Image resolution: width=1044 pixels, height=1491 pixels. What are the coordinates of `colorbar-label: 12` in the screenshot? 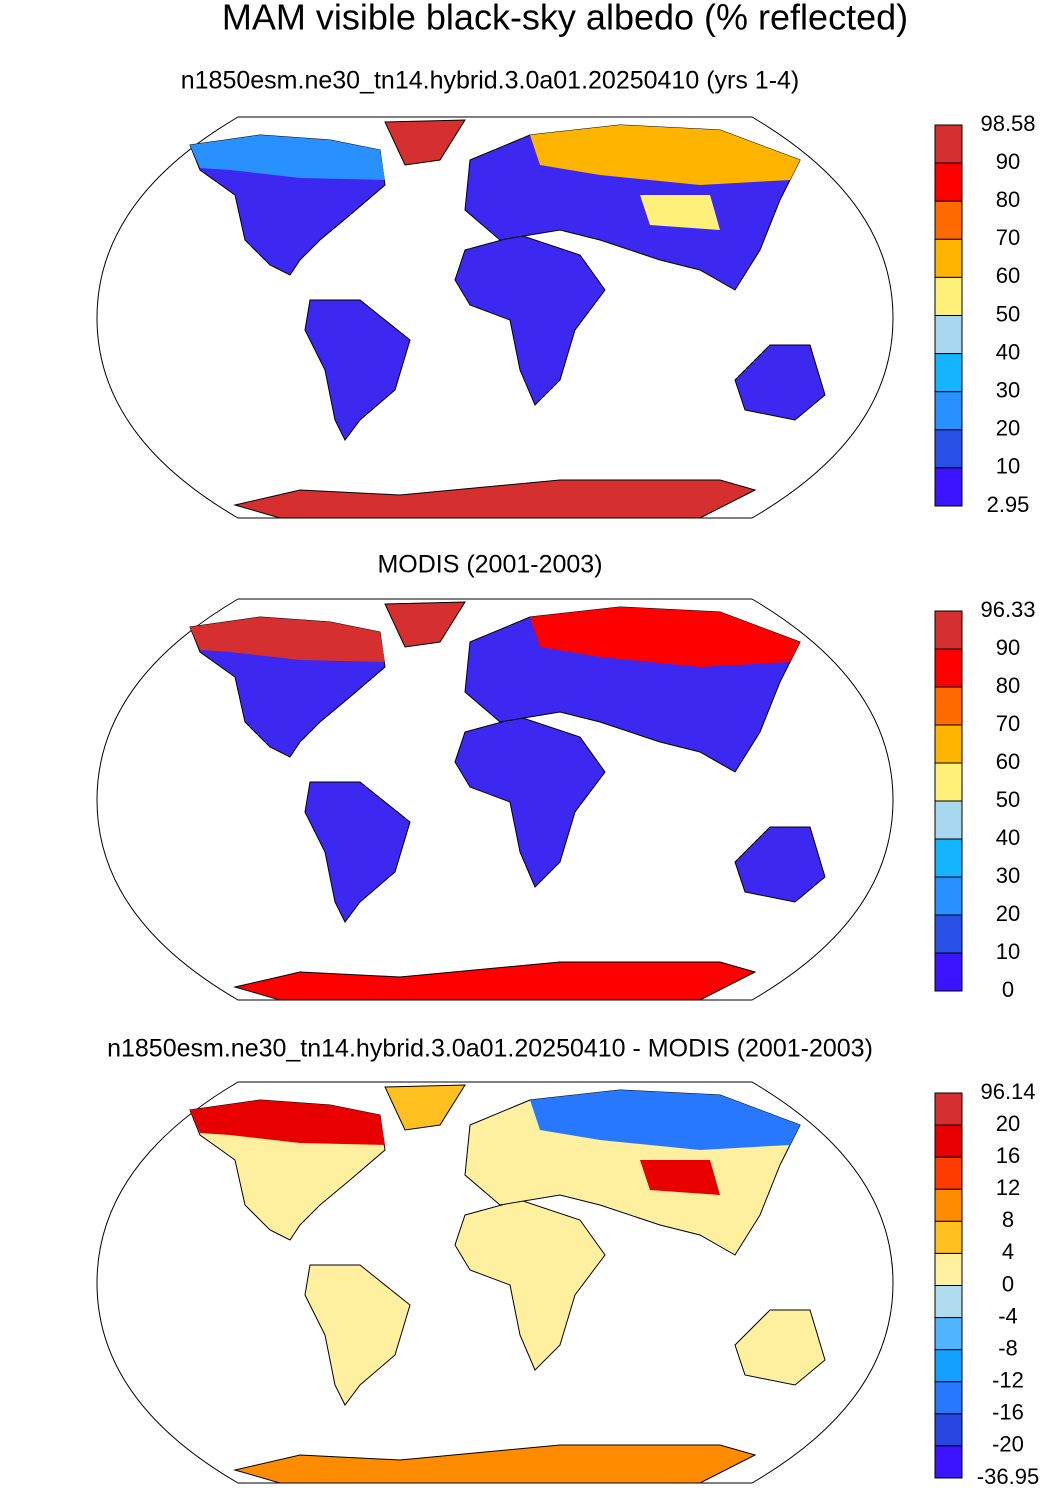 It's located at (1008, 1187).